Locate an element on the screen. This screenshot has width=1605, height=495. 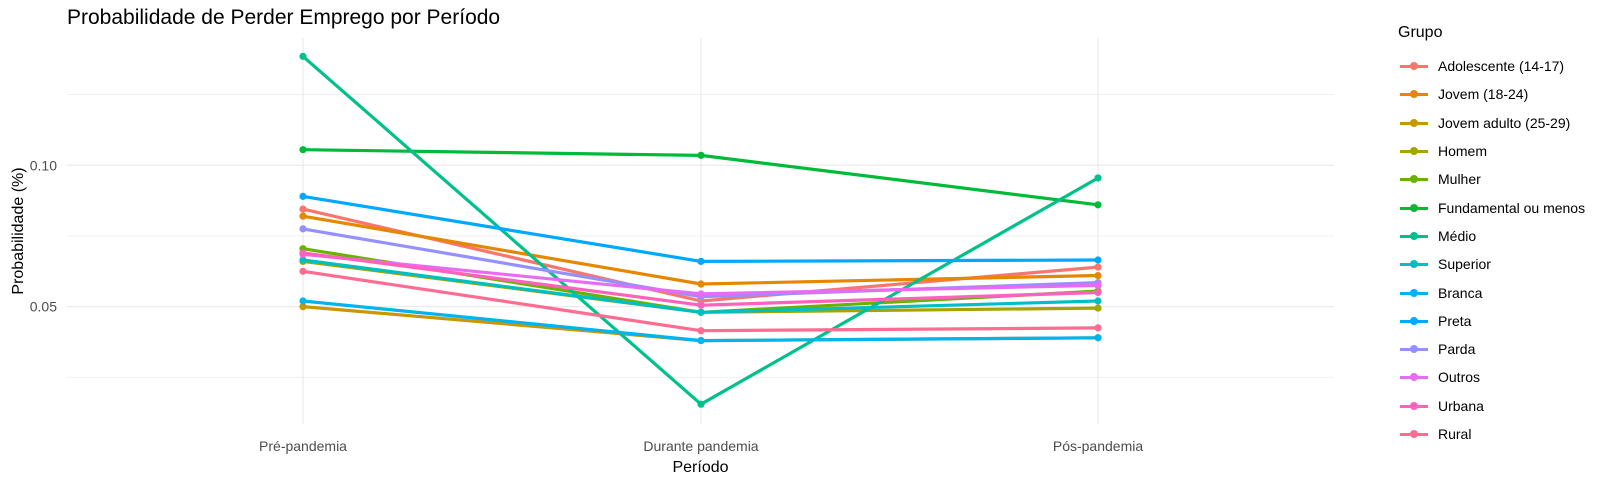
y-tick-label: 0.05 is located at coordinates (43, 307).